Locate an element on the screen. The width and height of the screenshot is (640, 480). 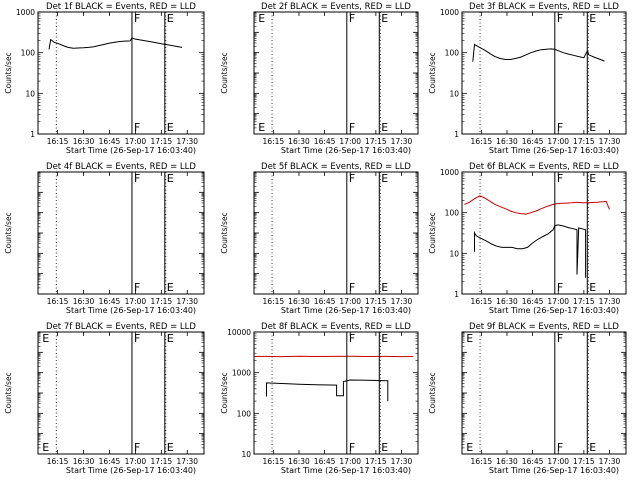
panel-title: Det 4f BLACK = Events, RED = LLD is located at coordinates (121, 167).